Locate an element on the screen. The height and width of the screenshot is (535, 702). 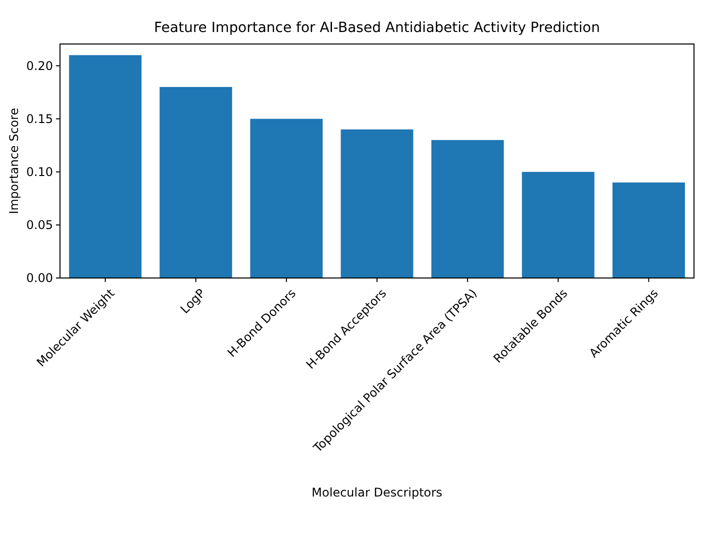
y-axis-title: Importance Score is located at coordinates (14, 161).